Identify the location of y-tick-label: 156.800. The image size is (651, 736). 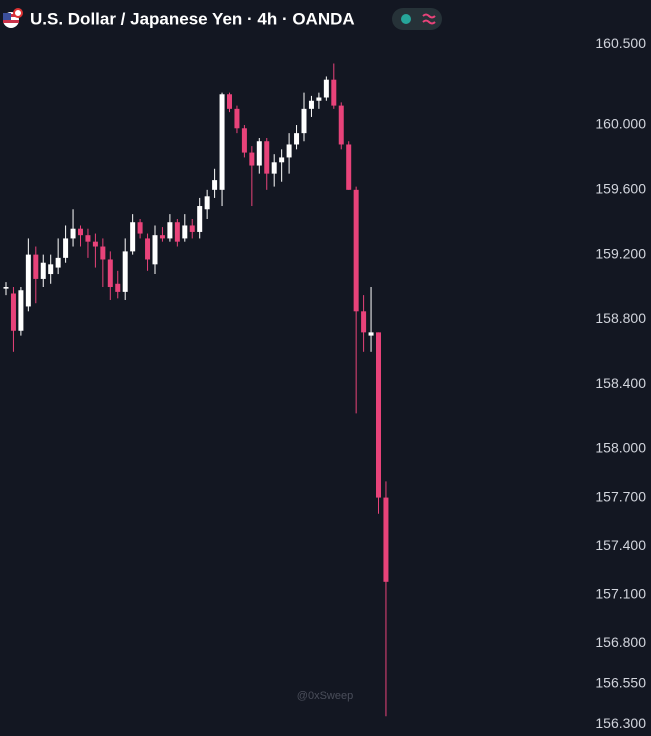
(620, 642).